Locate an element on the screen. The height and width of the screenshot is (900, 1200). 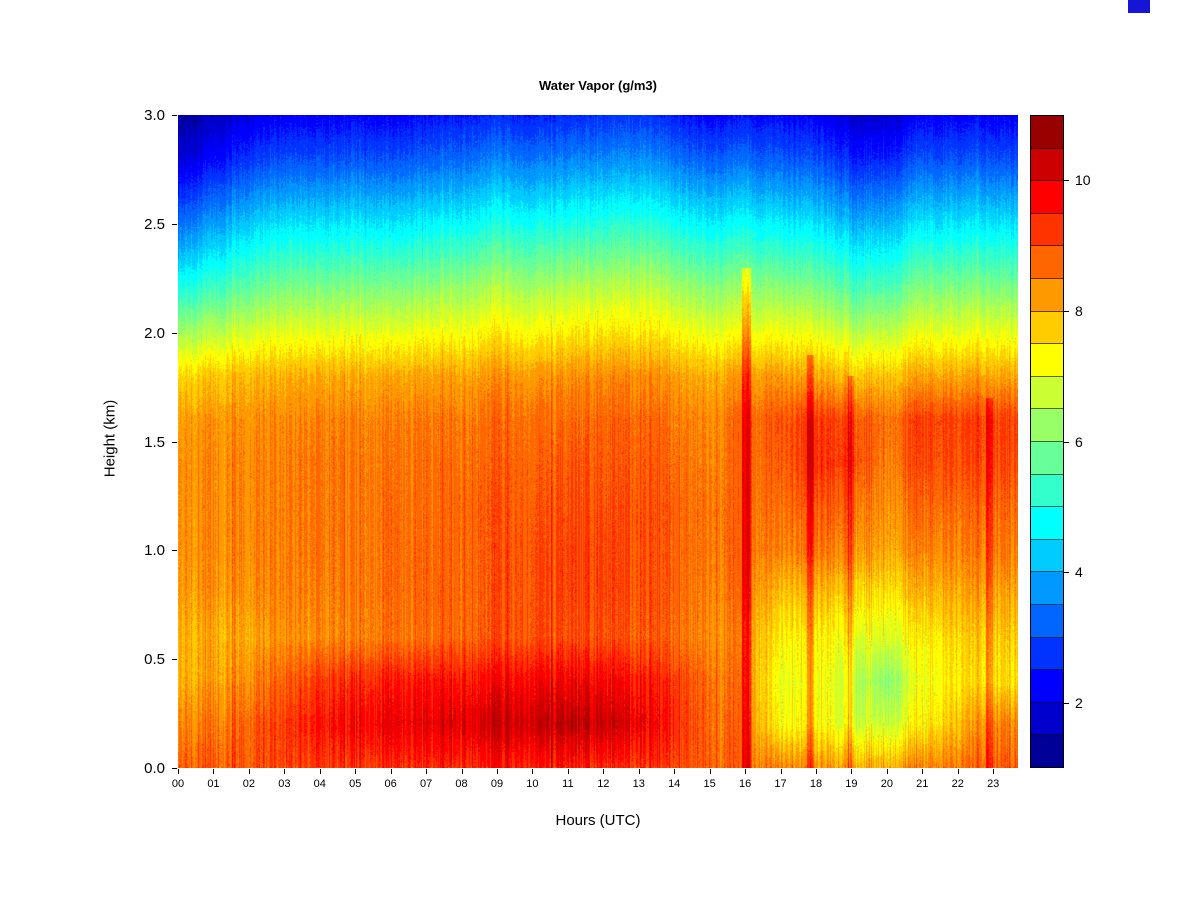
x-tick-label: 10 is located at coordinates (532, 784).